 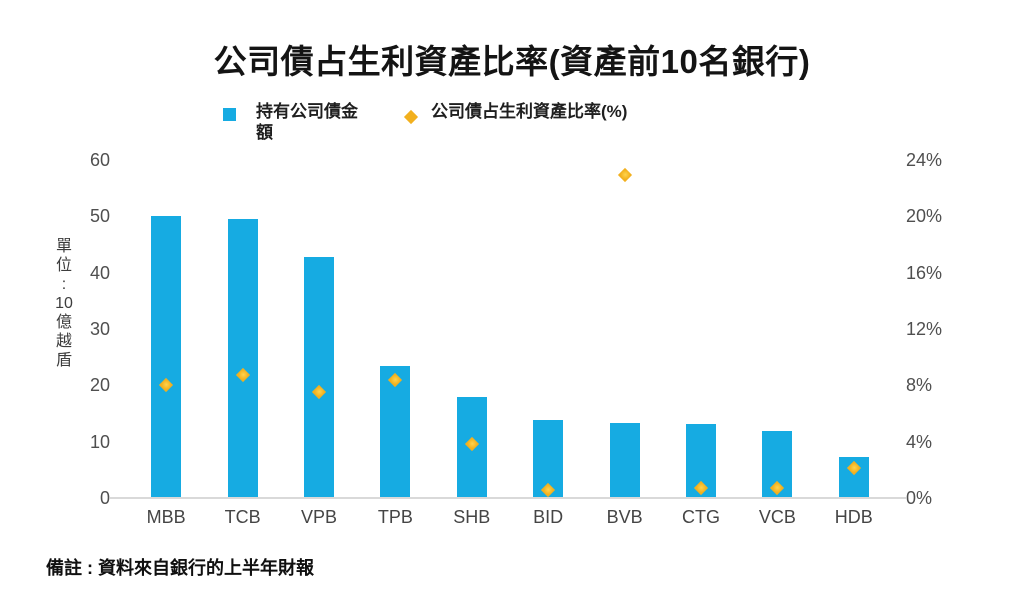 I want to click on right-axis-tick: 20%, so click(x=924, y=216).